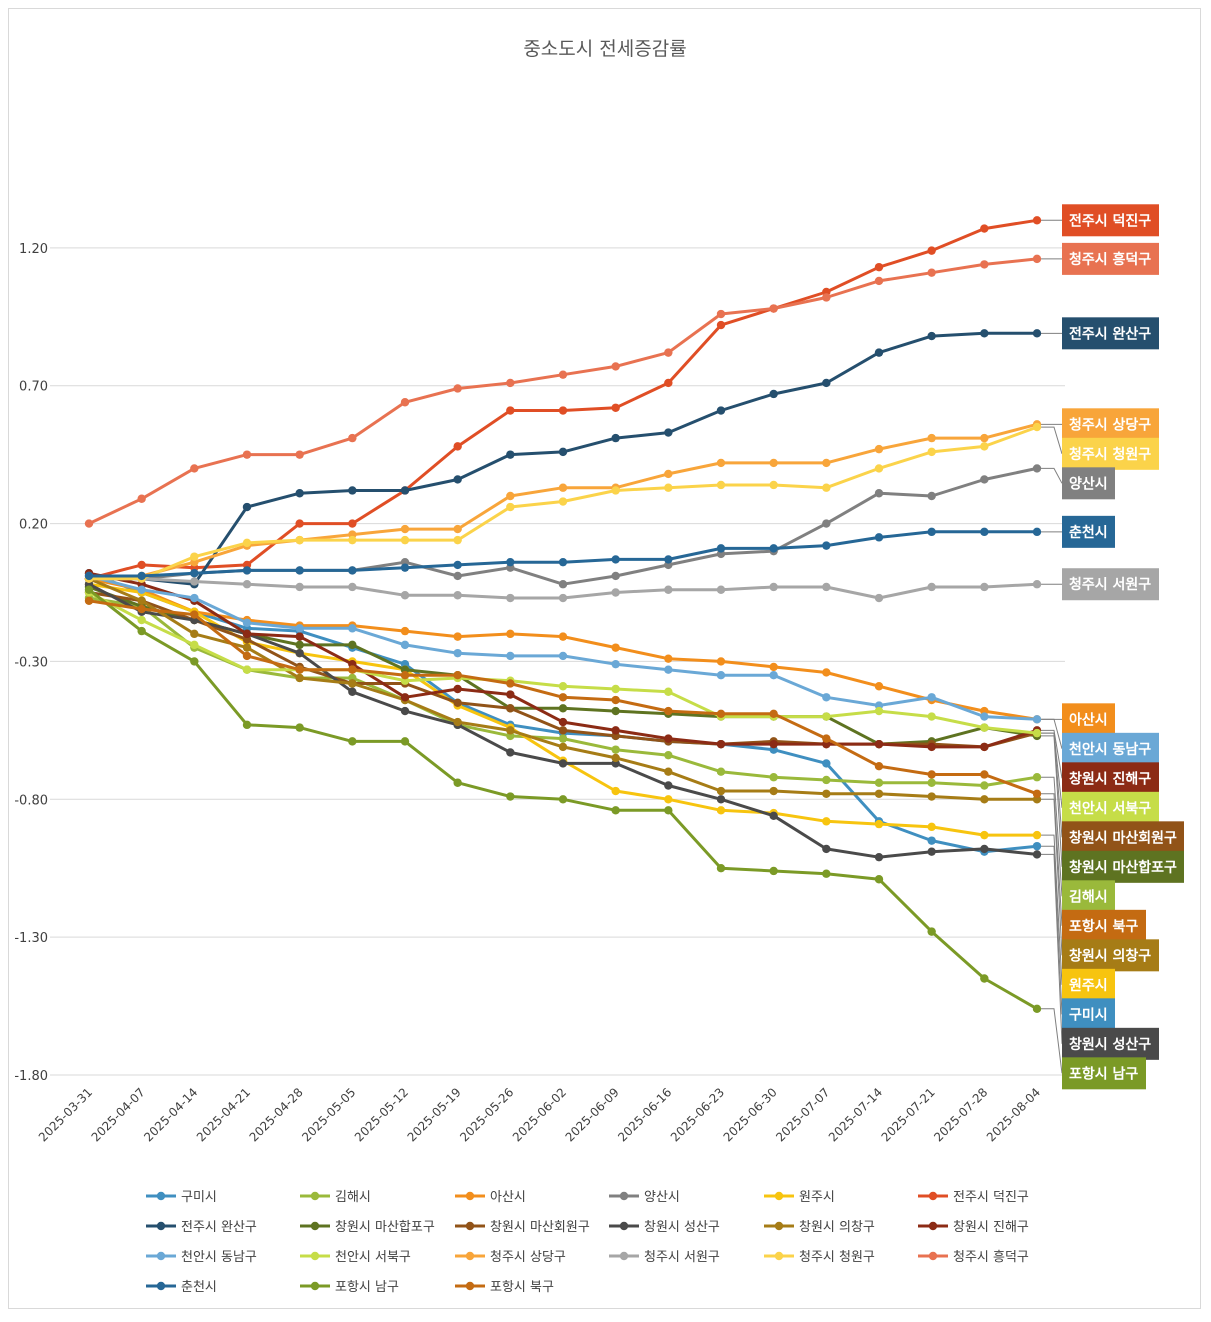 The image size is (1211, 1322). I want to click on legend-item: 아산시, so click(490, 1197).